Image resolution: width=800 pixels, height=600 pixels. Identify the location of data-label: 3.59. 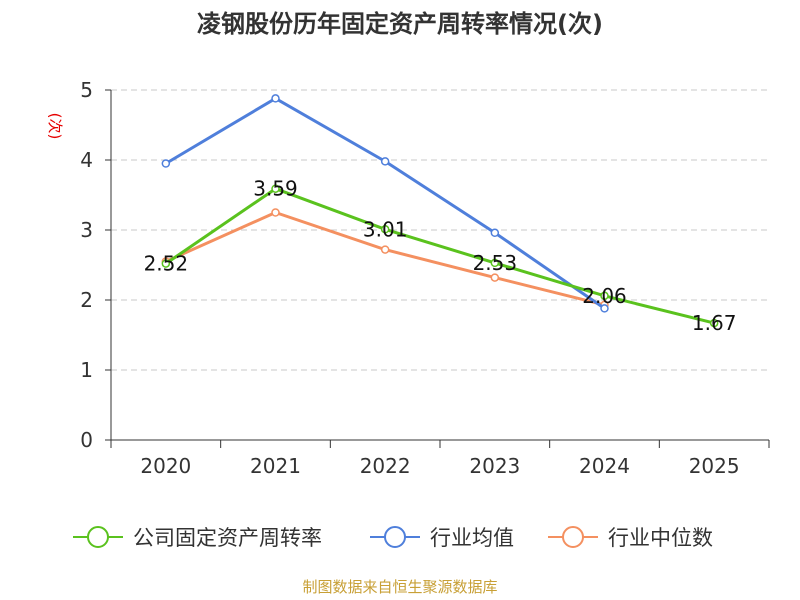
(275, 189).